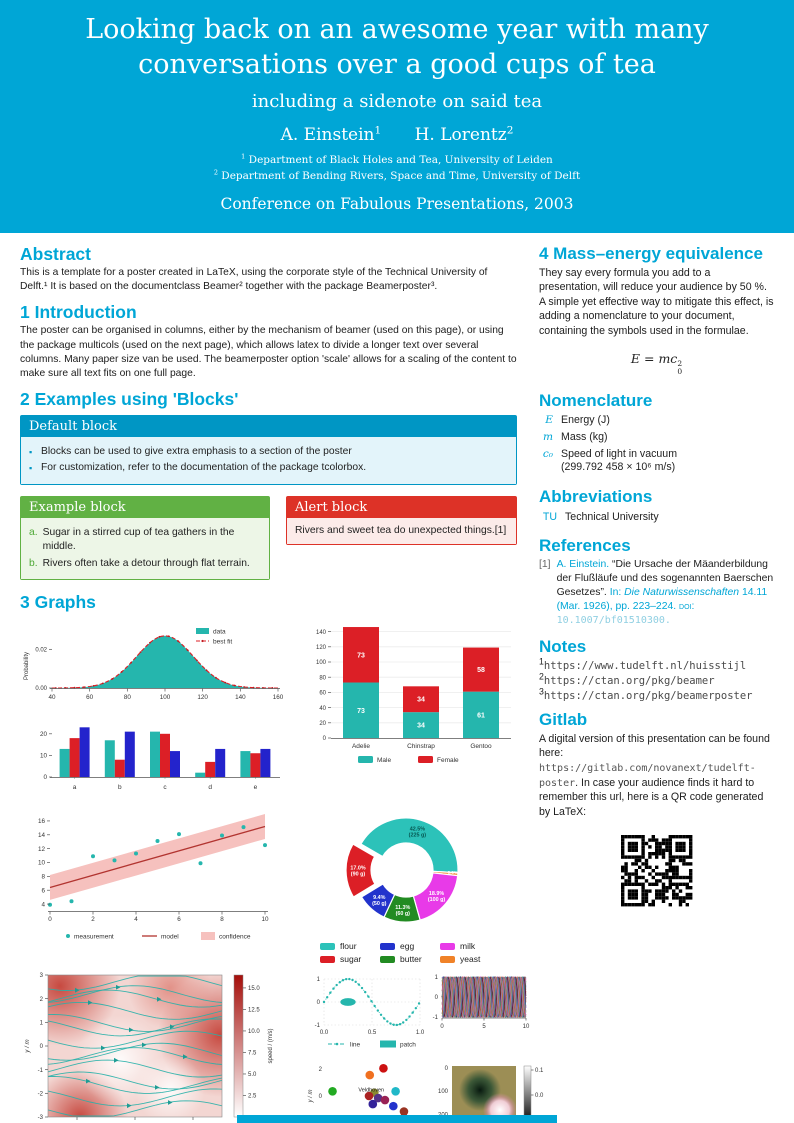  What do you see at coordinates (322, 709) in the screenshot?
I see `svg-text: 40` at bounding box center [322, 709].